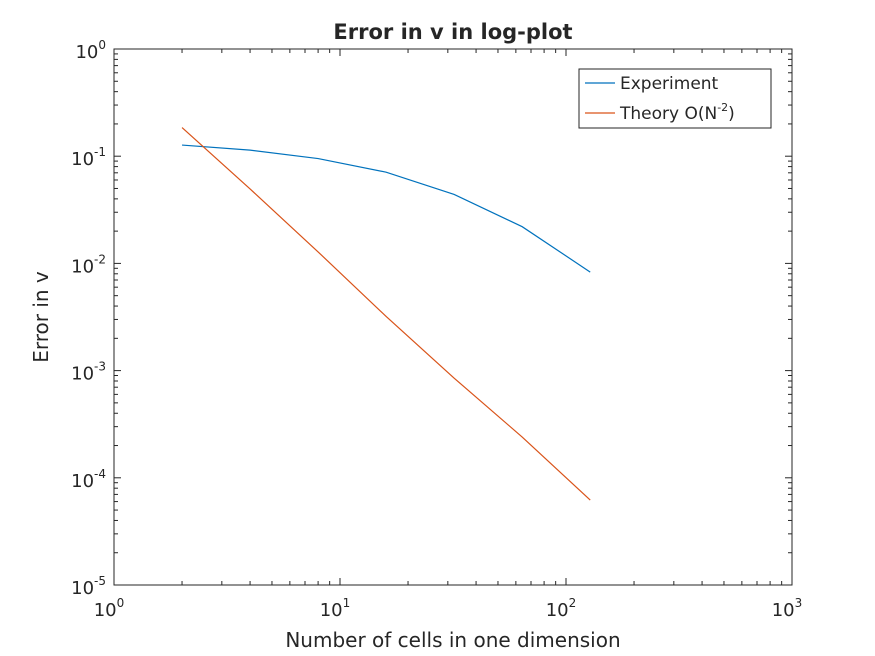 Image resolution: width=875 pixels, height=656 pixels. What do you see at coordinates (452, 640) in the screenshot?
I see `x-axis-label: Number of cells in one dimension` at bounding box center [452, 640].